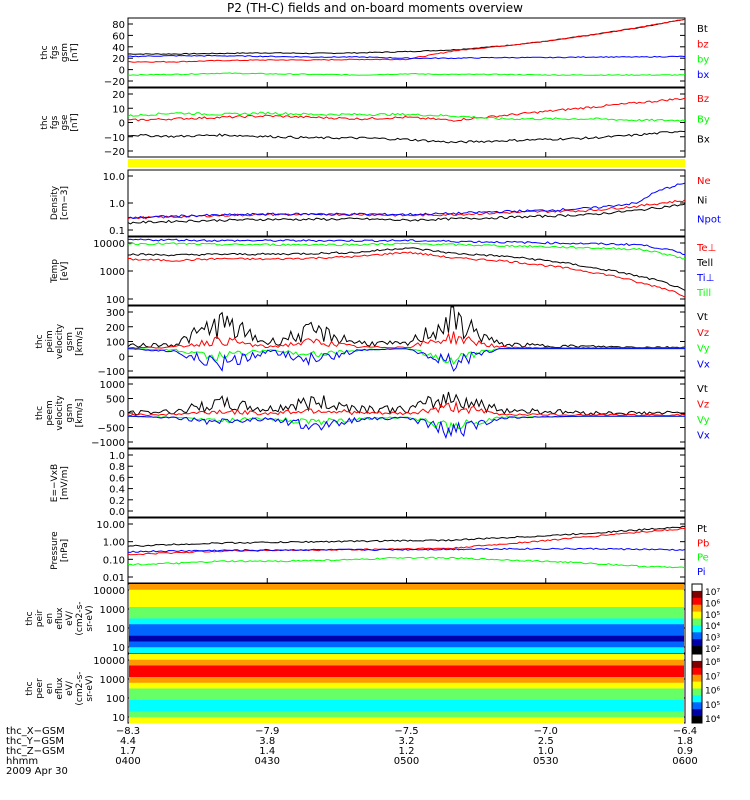 The height and width of the screenshot is (800, 750). I want to click on ylabel-temperature-1: [eV], so click(65, 271).